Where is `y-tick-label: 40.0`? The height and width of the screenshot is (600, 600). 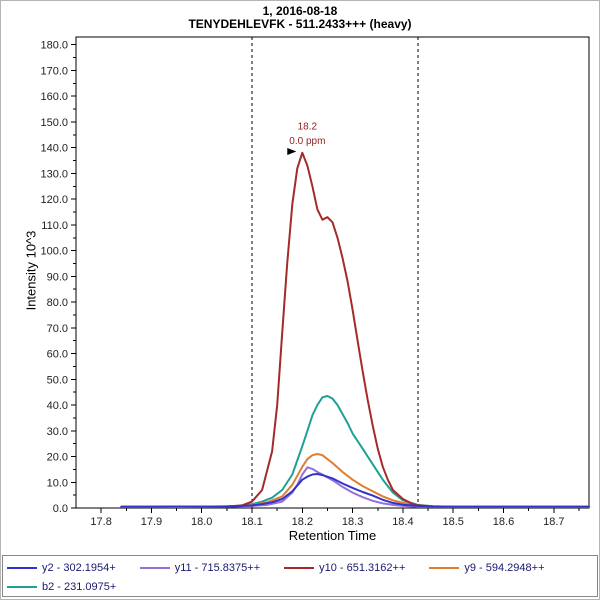
y-tick-label: 40.0 is located at coordinates (57, 406).